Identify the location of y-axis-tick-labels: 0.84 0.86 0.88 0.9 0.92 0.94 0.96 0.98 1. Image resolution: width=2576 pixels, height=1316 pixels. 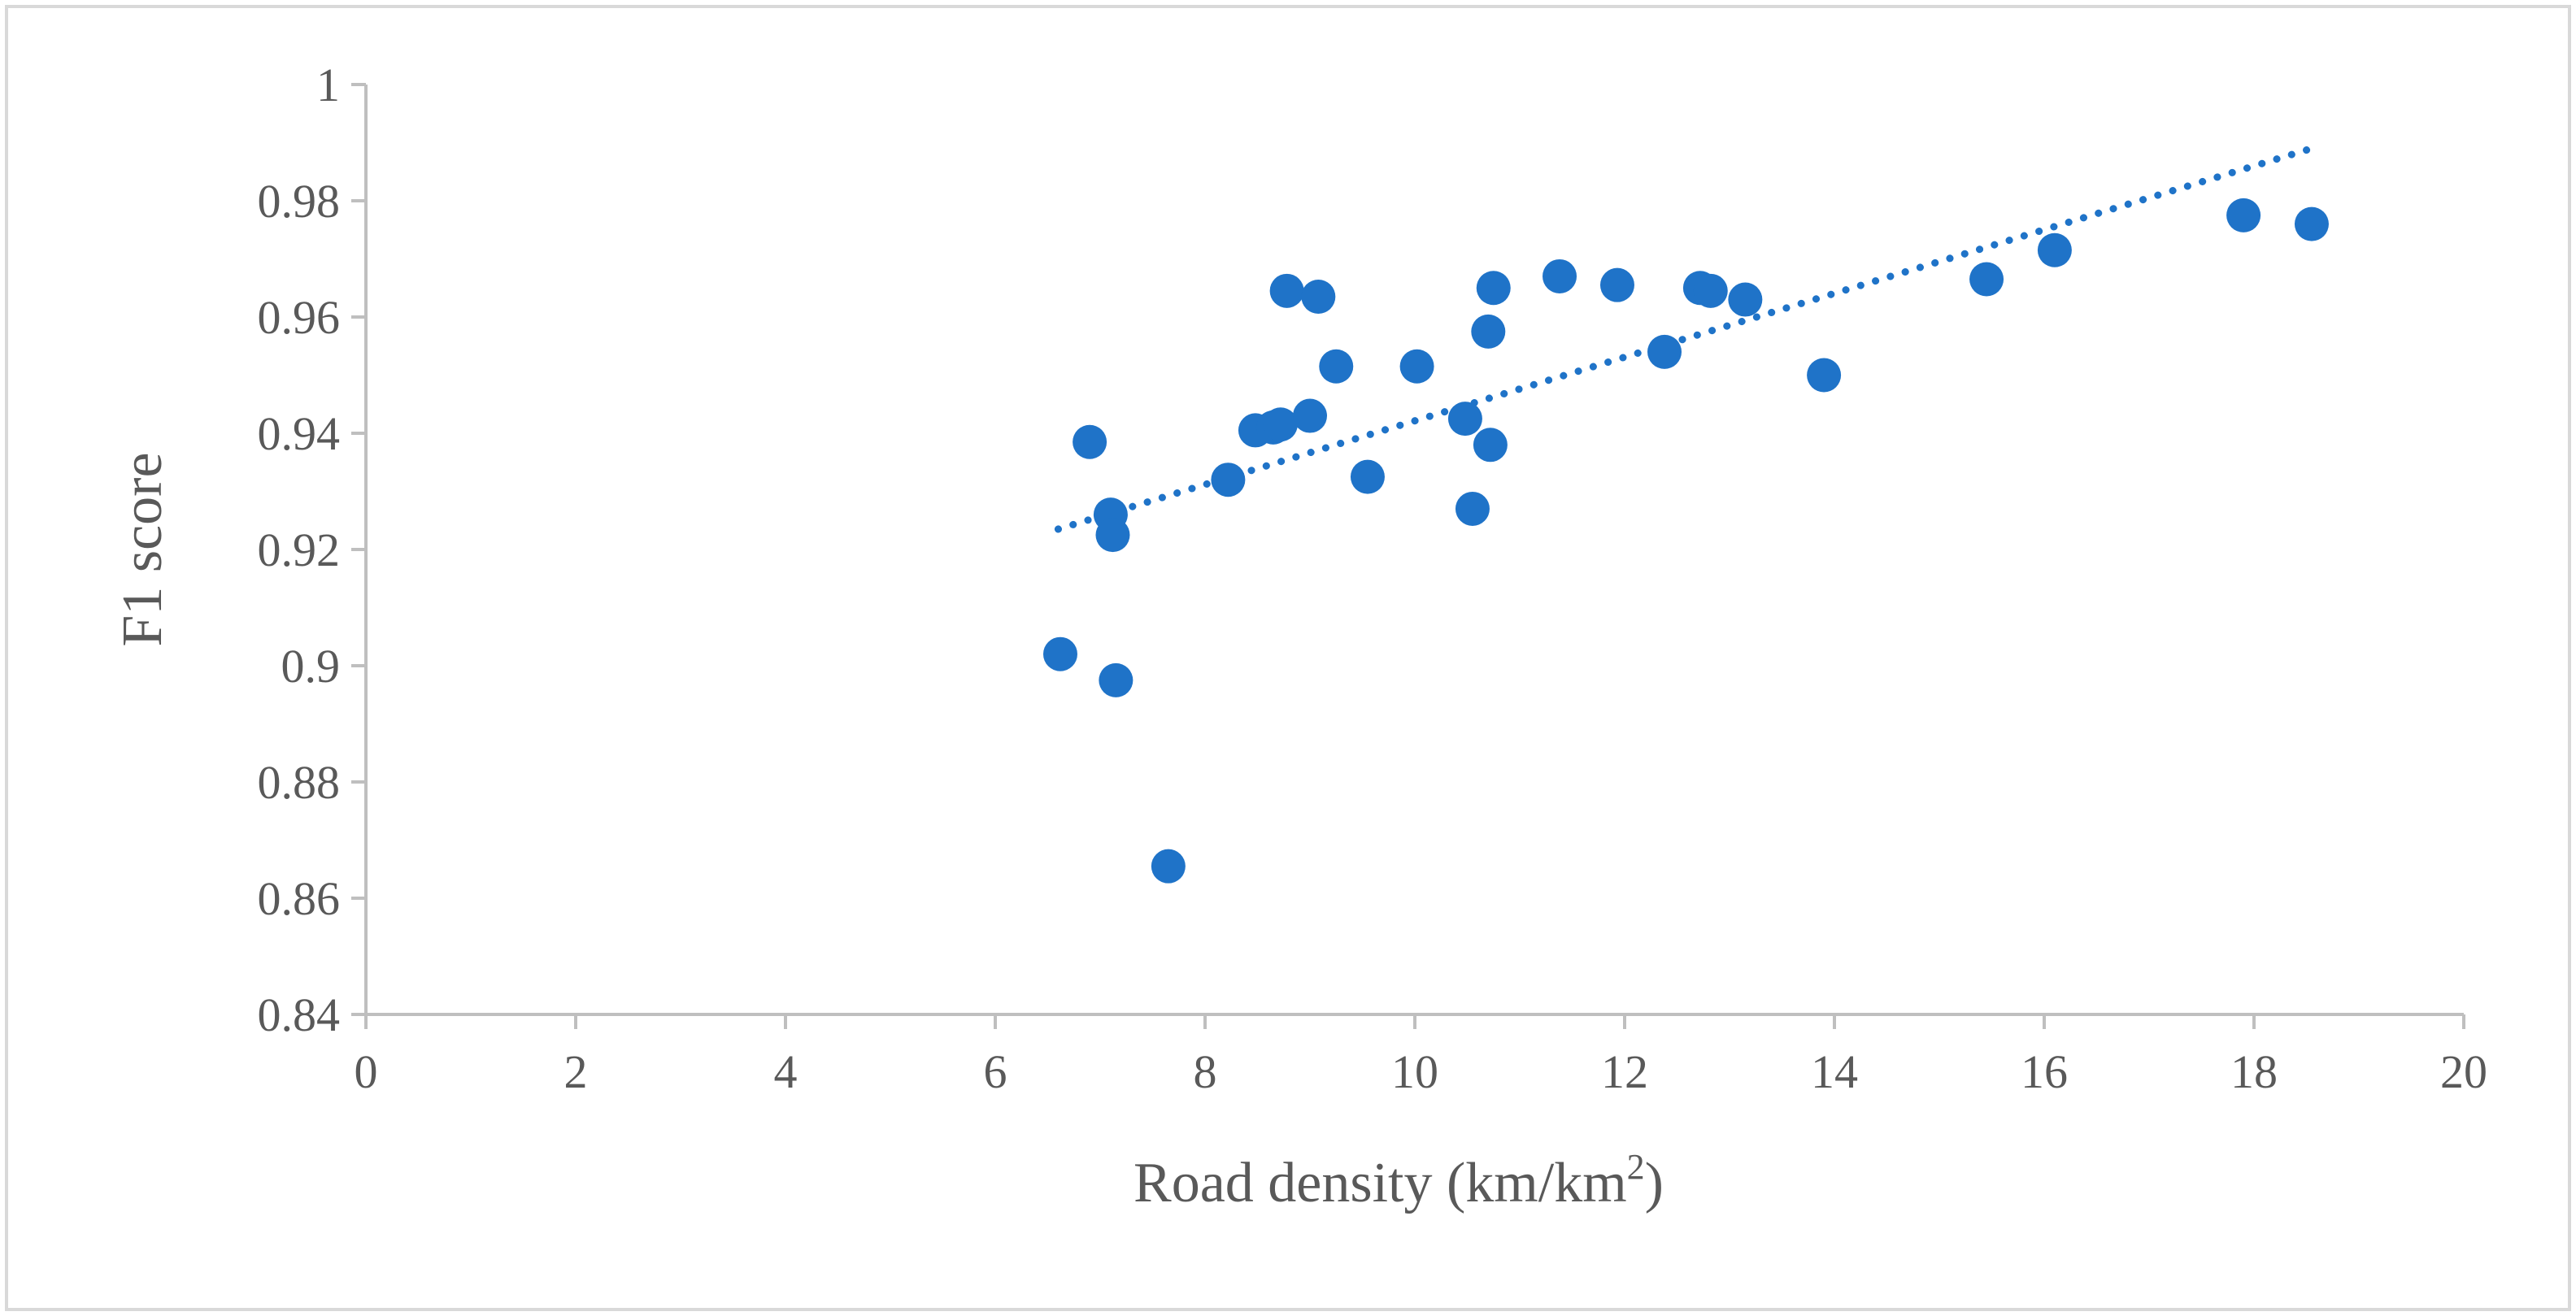
(300, 550).